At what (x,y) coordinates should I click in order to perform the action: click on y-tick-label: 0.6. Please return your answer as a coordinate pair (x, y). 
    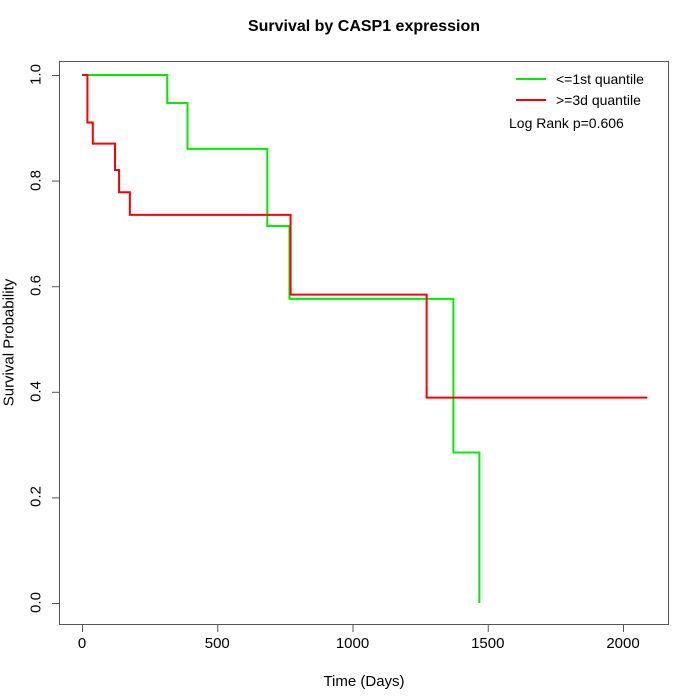
    Looking at the image, I should click on (36, 286).